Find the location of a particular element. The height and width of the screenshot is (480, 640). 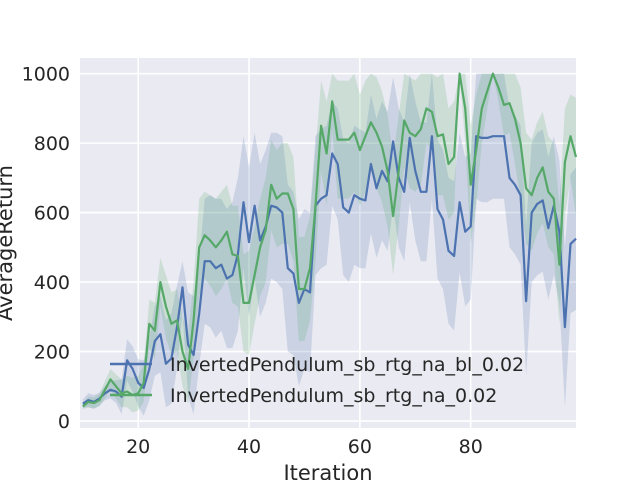

y-axis-label: AverageReturn is located at coordinates (8, 243).